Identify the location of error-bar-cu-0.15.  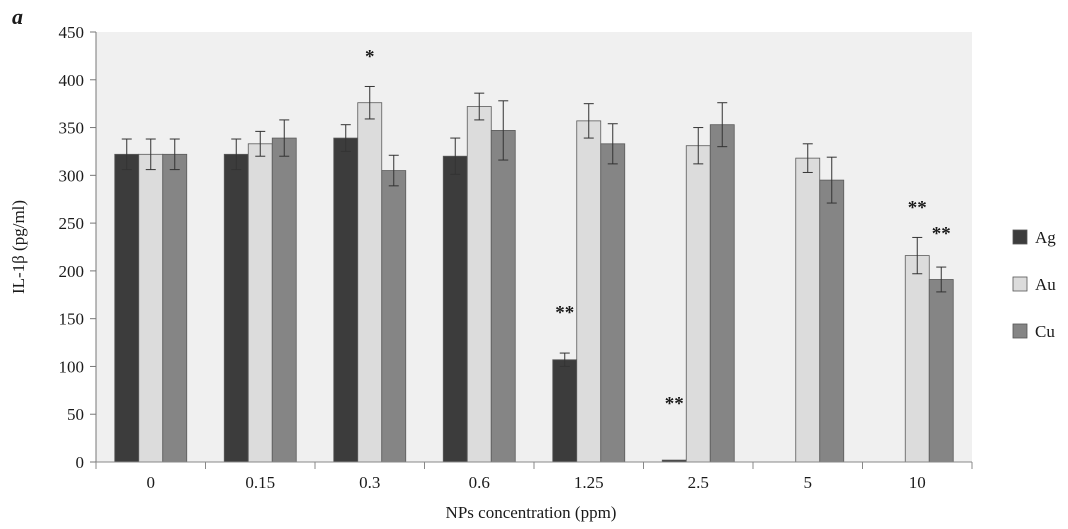
(284, 138).